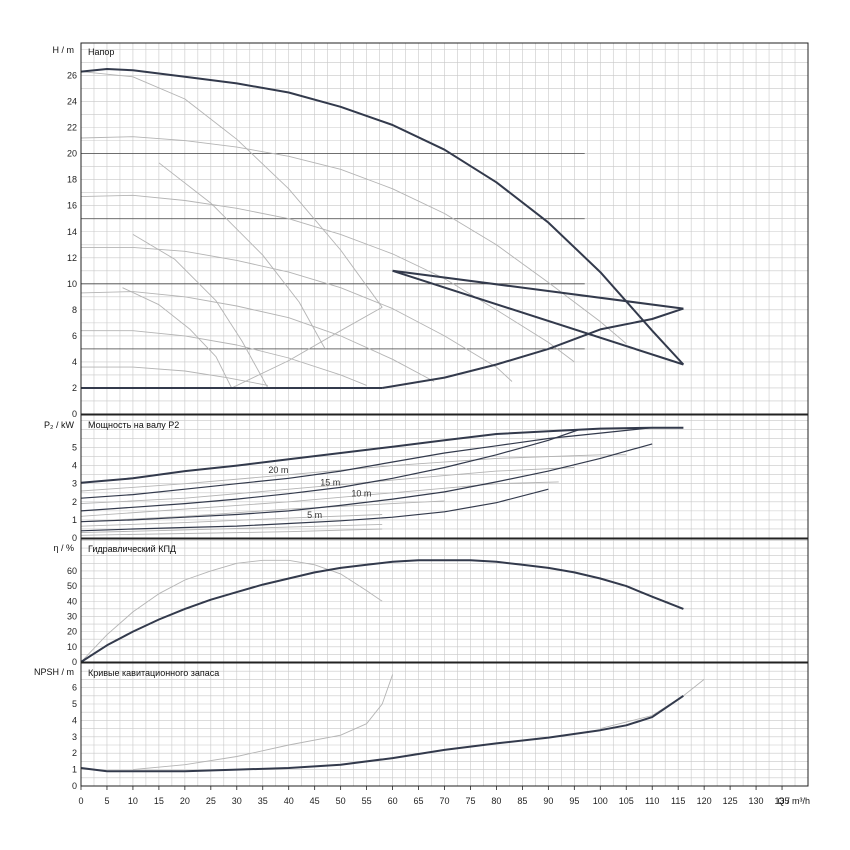 This screenshot has height=850, width=850. Describe the element at coordinates (106, 801) in the screenshot. I see `x-tick-label: 5` at that location.